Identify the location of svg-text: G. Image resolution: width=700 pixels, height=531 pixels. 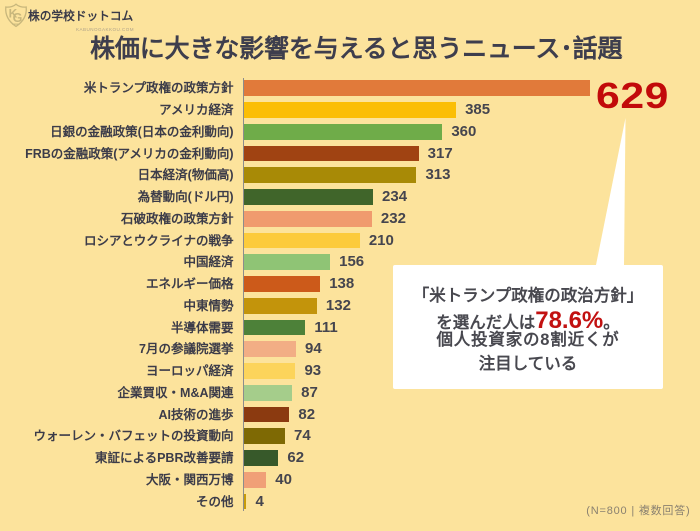
(17, 18).